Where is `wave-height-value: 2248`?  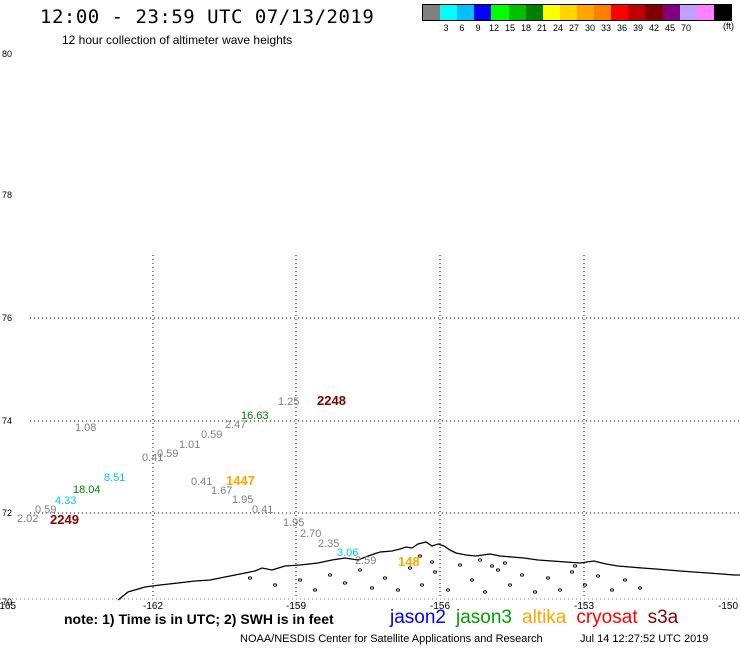
wave-height-value: 2248 is located at coordinates (331, 400).